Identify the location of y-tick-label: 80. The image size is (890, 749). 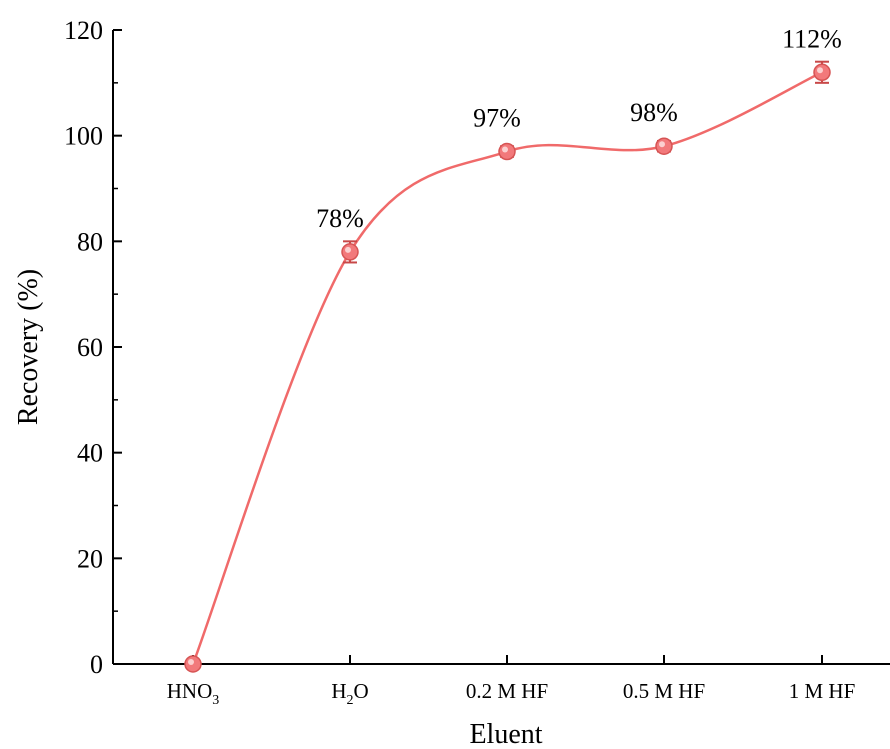
(90, 241).